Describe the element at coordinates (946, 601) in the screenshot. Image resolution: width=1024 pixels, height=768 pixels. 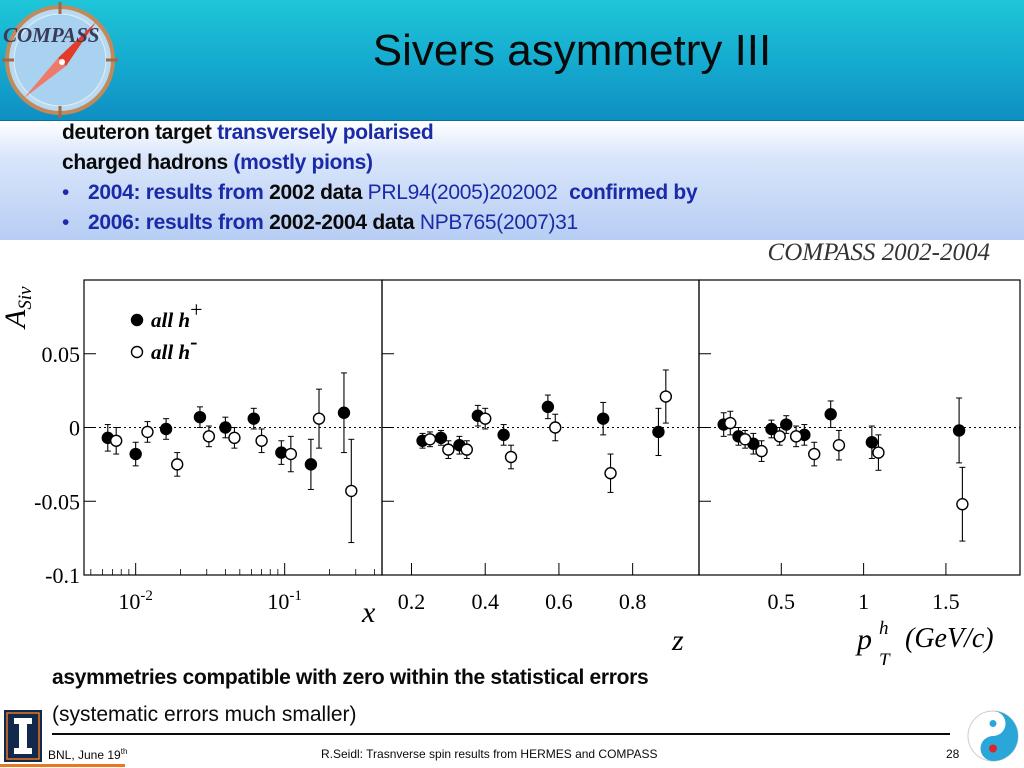
I see `x-tick-label: 1.5` at that location.